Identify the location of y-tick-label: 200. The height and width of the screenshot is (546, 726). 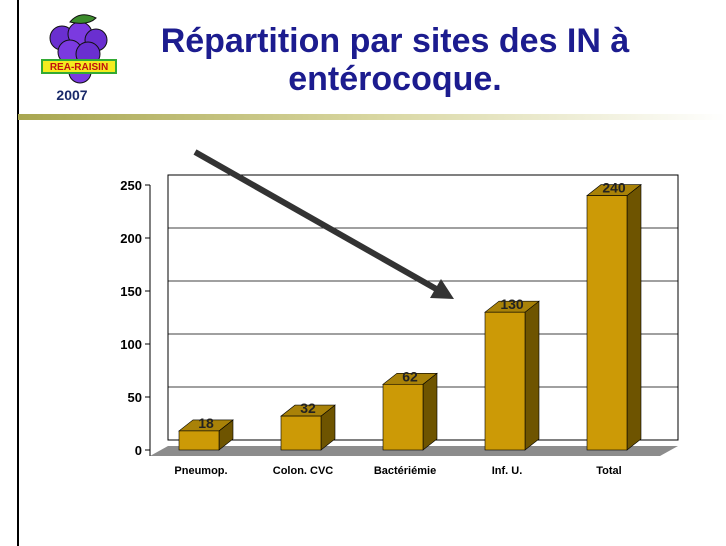
(131, 238).